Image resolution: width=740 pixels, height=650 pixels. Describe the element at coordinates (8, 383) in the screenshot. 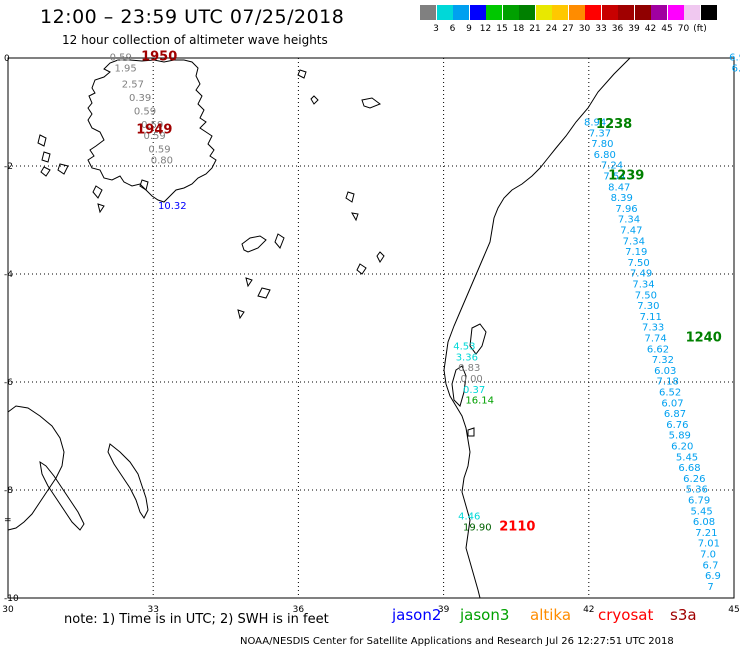

I see `lat-label: -6` at that location.